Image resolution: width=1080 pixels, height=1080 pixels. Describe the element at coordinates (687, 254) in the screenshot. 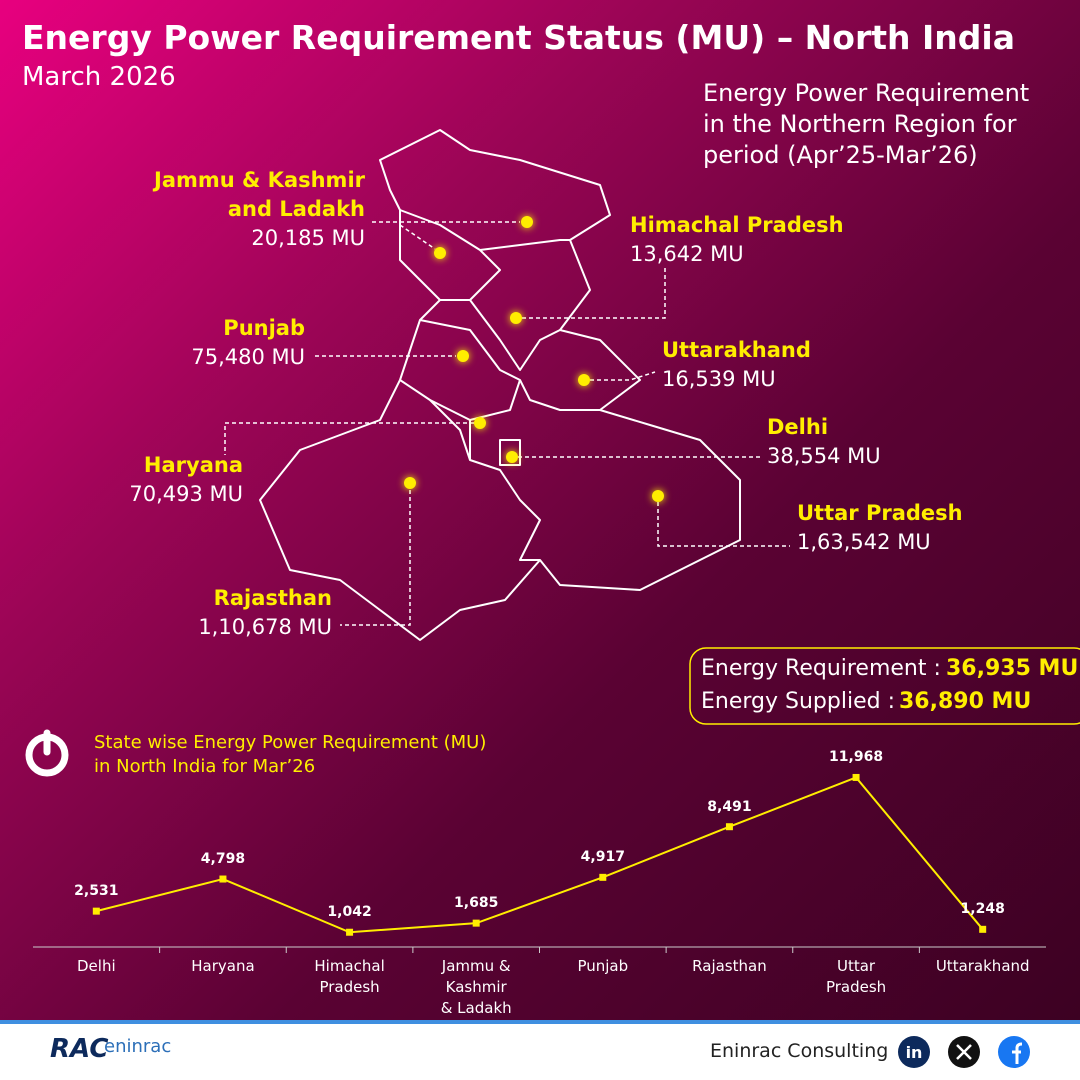

I see `state-value: 13,642 MU` at that location.